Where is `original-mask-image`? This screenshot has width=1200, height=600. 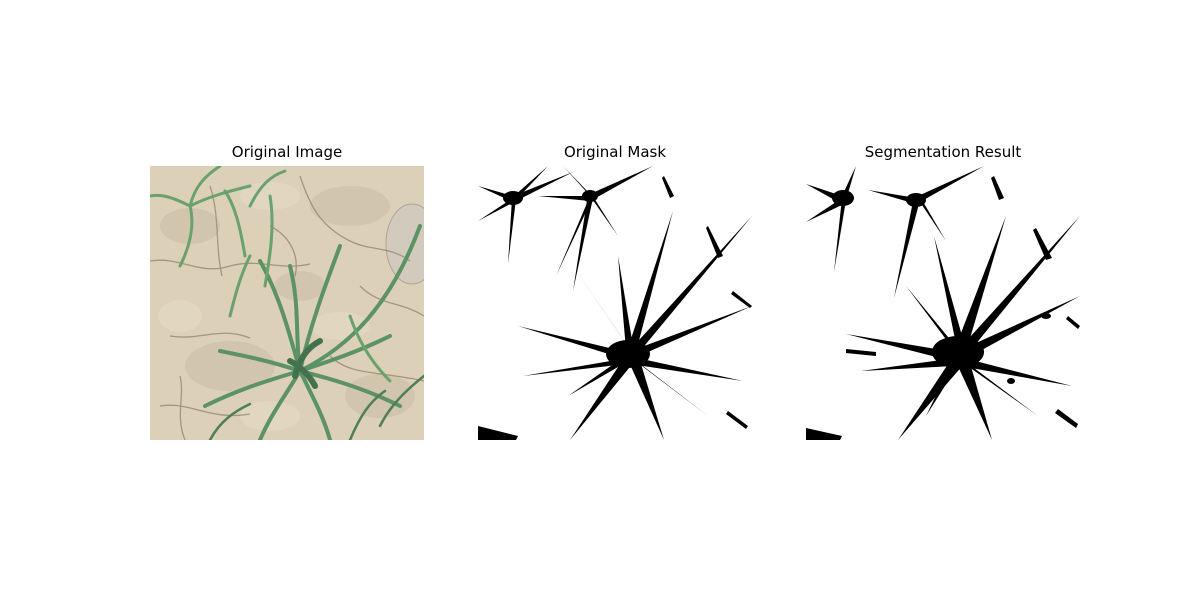
original-mask-image is located at coordinates (615, 303).